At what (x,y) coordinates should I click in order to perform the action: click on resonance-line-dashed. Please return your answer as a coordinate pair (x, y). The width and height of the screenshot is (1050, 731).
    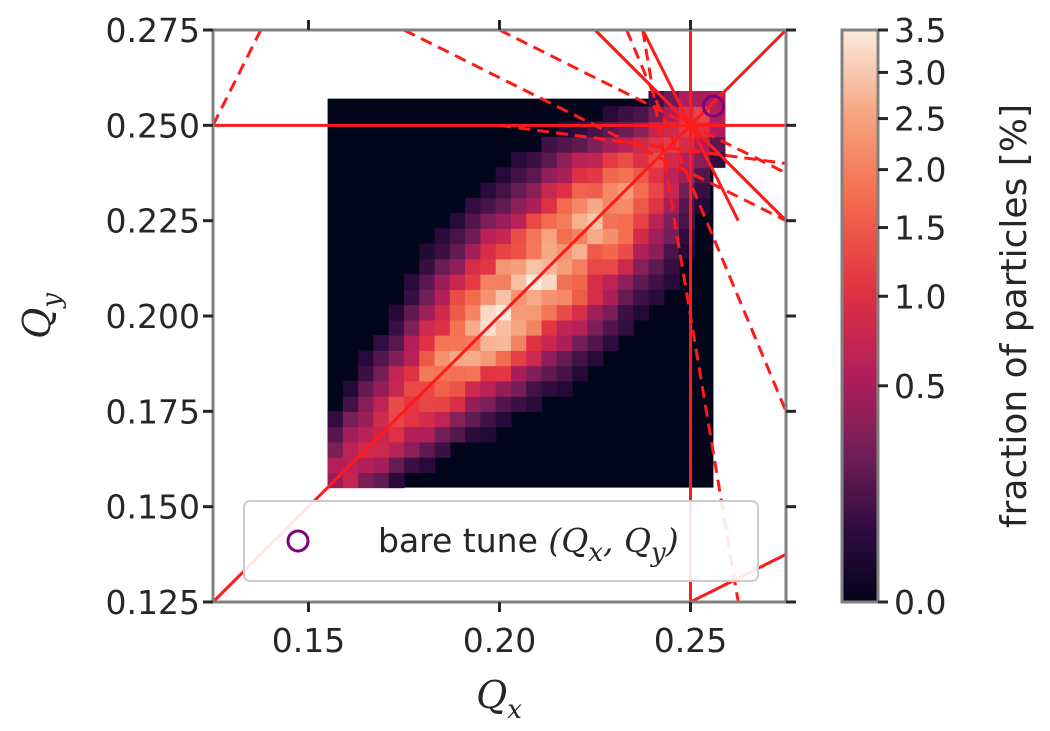
    Looking at the image, I should click on (642, 102).